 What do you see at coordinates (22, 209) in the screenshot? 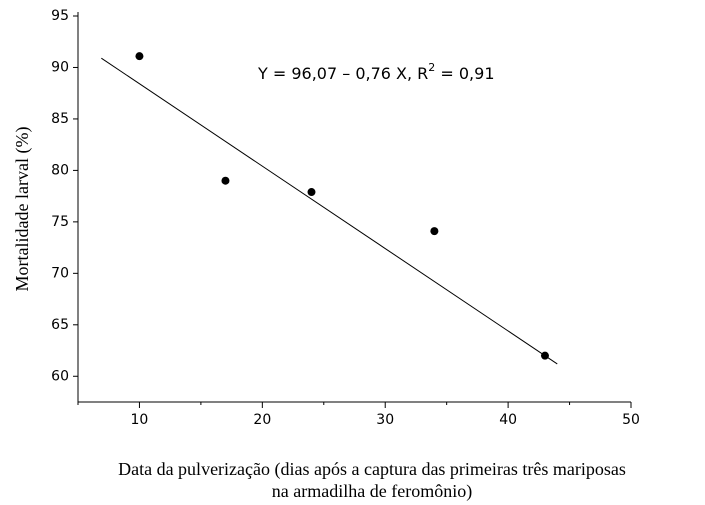
I see `y-axis-label: Mortalidade larval (%)` at bounding box center [22, 209].